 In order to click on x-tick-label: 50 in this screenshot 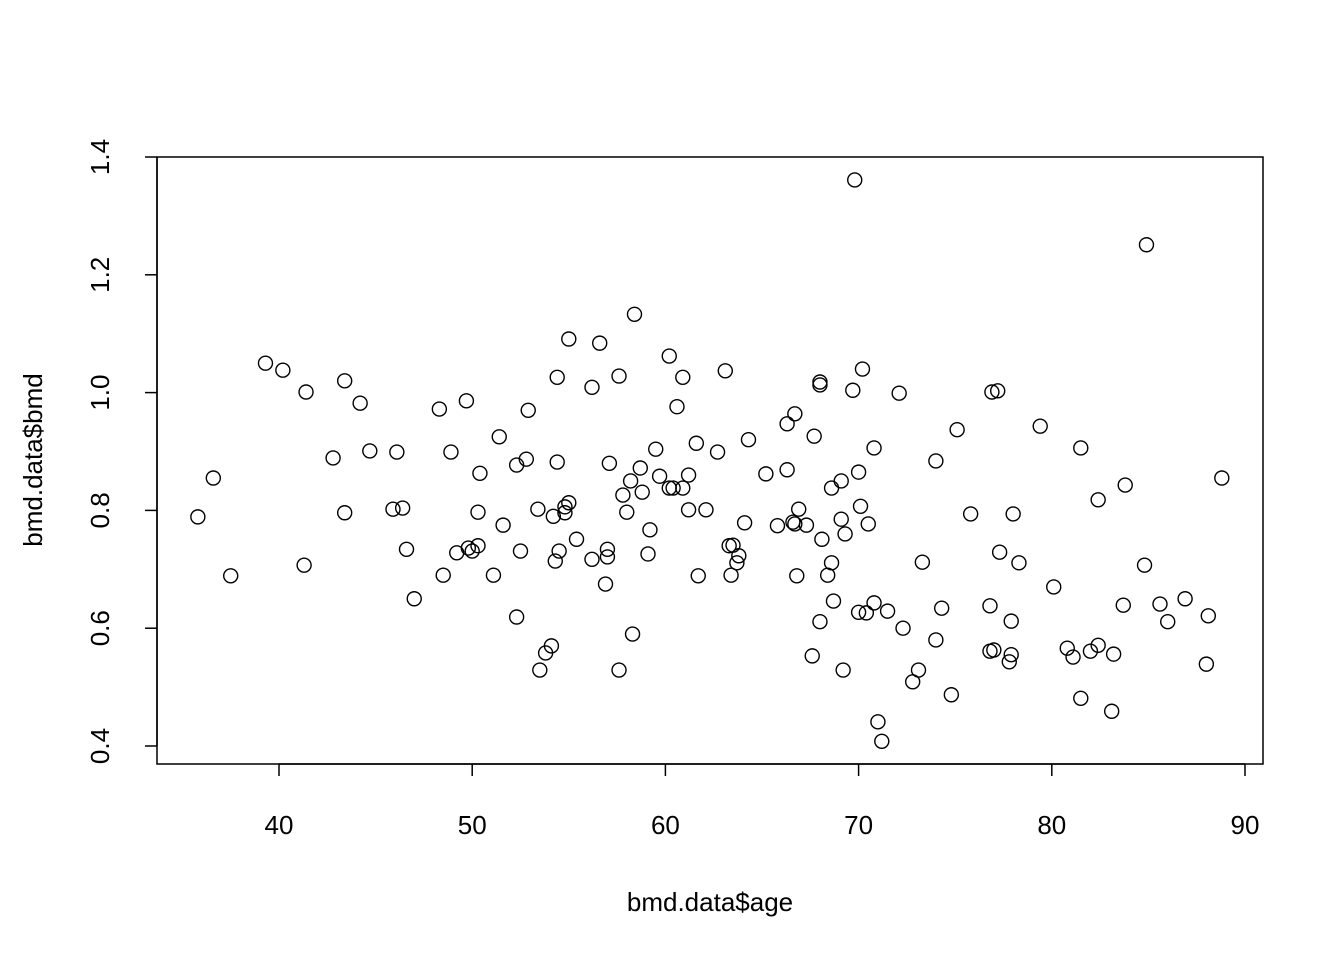, I will do `click(472, 825)`.